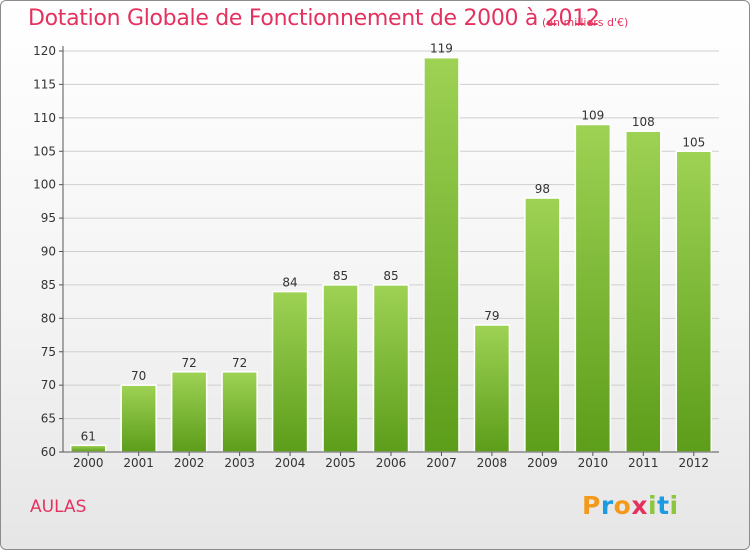 Image resolution: width=750 pixels, height=550 pixels. What do you see at coordinates (491, 316) in the screenshot?
I see `data-label: 79` at bounding box center [491, 316].